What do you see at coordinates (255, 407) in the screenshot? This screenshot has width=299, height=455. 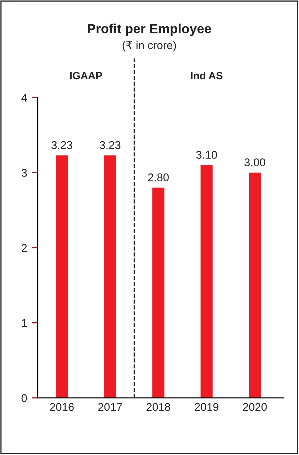 I see `x-tick-label: 2020` at bounding box center [255, 407].